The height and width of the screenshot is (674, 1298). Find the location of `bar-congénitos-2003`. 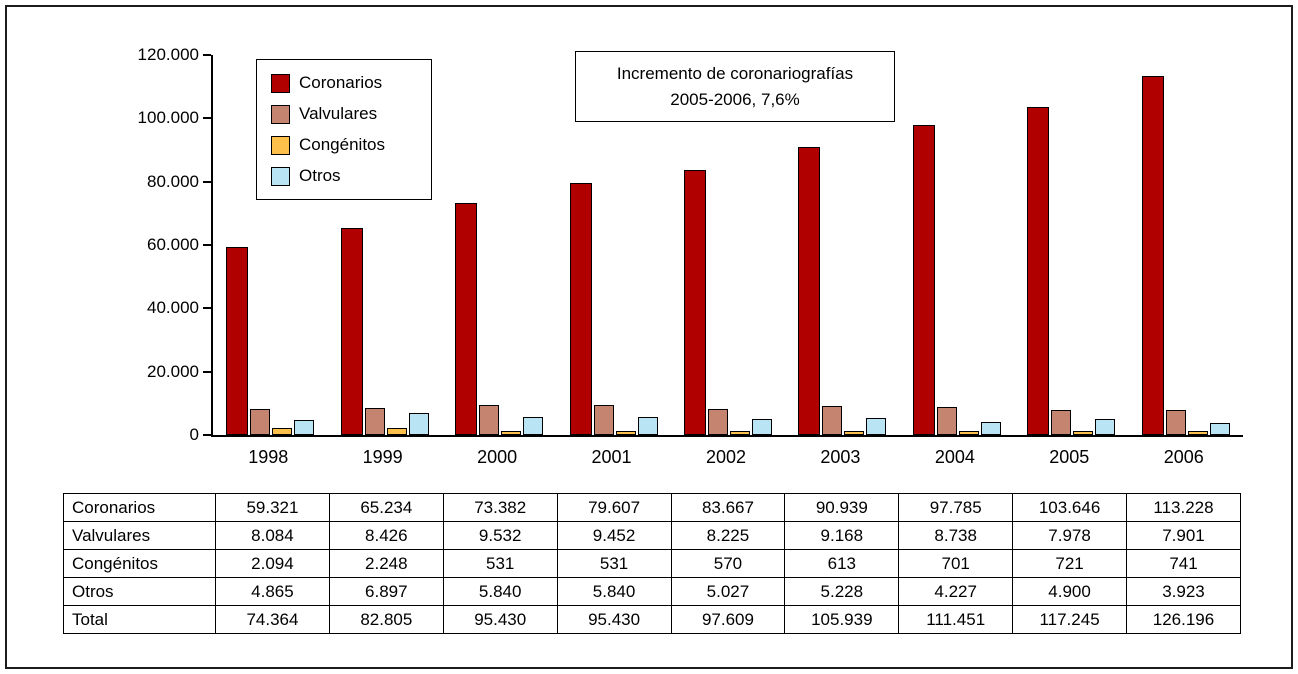

bar-congénitos-2003 is located at coordinates (854, 433).